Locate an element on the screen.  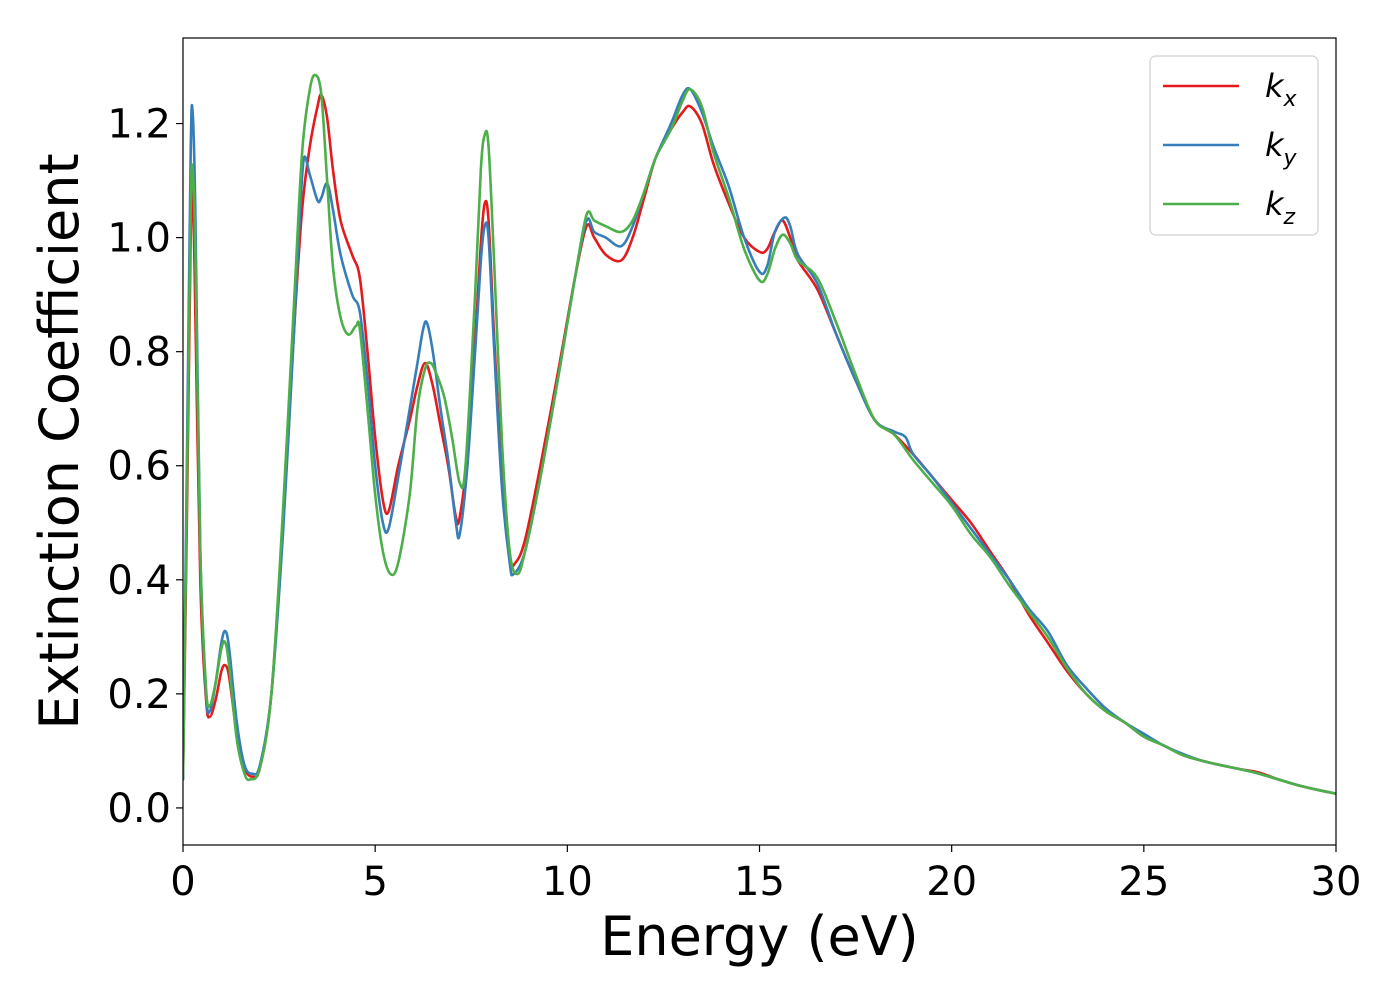
x-tick-label: 15 is located at coordinates (759, 882).